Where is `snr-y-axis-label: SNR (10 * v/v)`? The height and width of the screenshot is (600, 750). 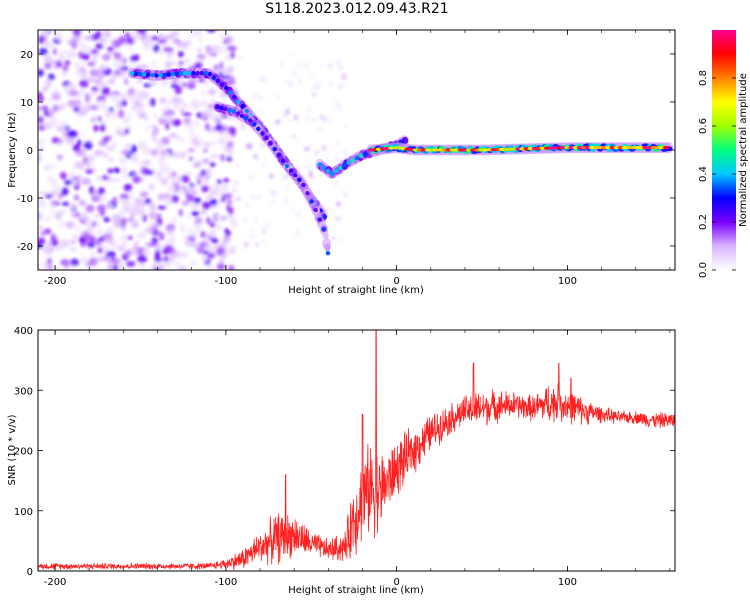
snr-y-axis-label: SNR (10 * v/v) is located at coordinates (12, 449).